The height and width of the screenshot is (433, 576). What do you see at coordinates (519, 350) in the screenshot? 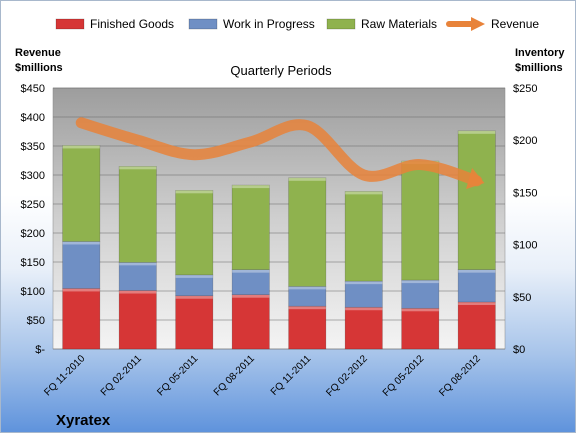
I see `right-tick-label: $0` at bounding box center [519, 350].